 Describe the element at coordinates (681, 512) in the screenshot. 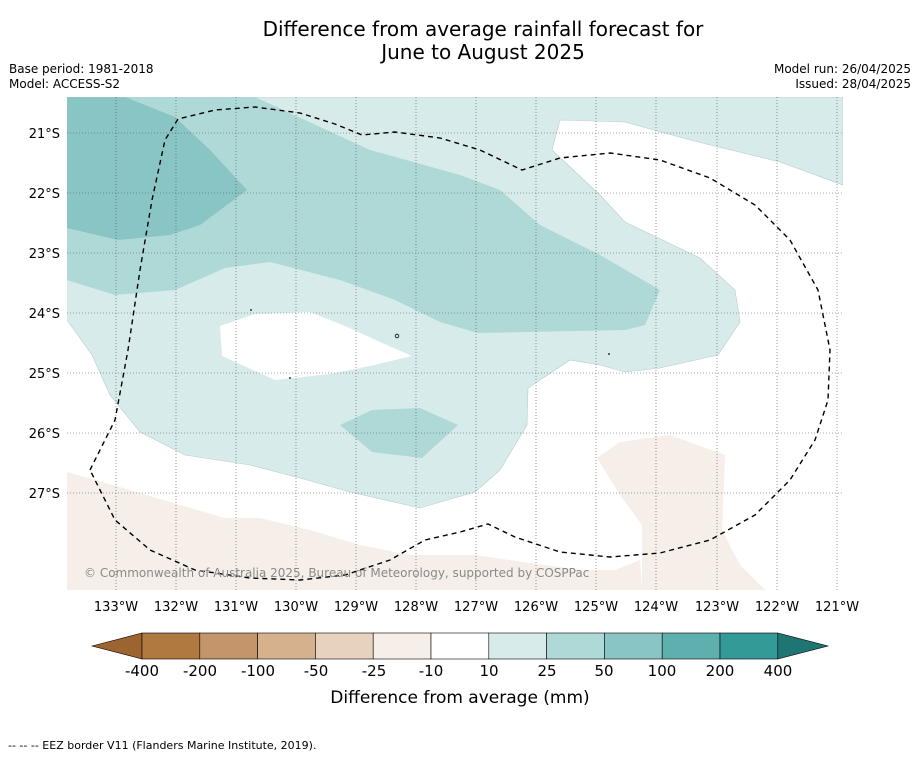

I see `region-drier-bottom-right` at that location.